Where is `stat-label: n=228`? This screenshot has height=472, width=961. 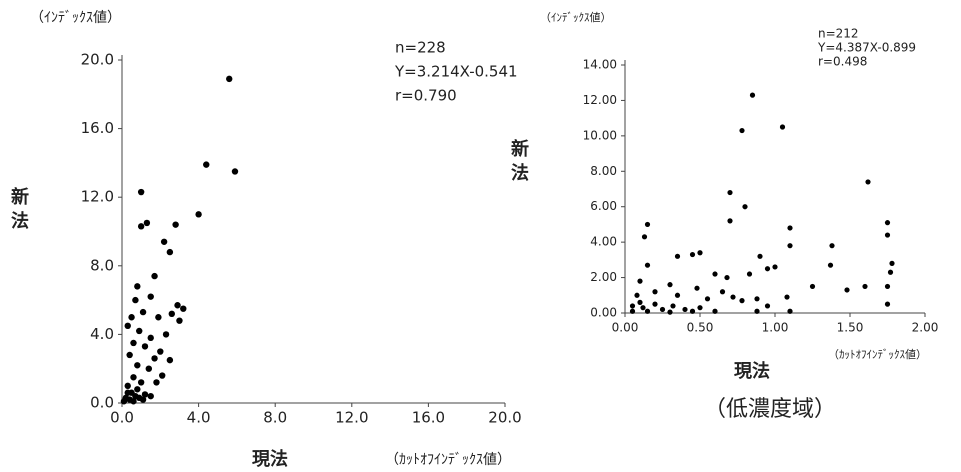
stat-label: n=228 is located at coordinates (420, 48).